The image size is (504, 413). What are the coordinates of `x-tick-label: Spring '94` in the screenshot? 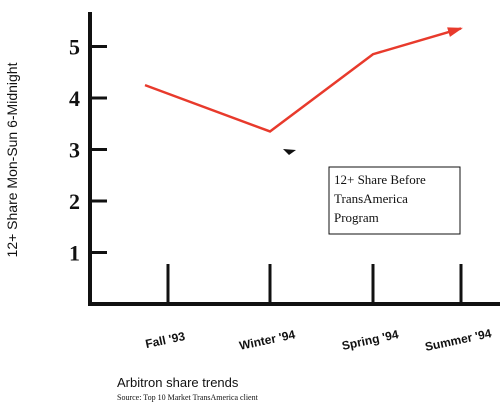 It's located at (371, 340).